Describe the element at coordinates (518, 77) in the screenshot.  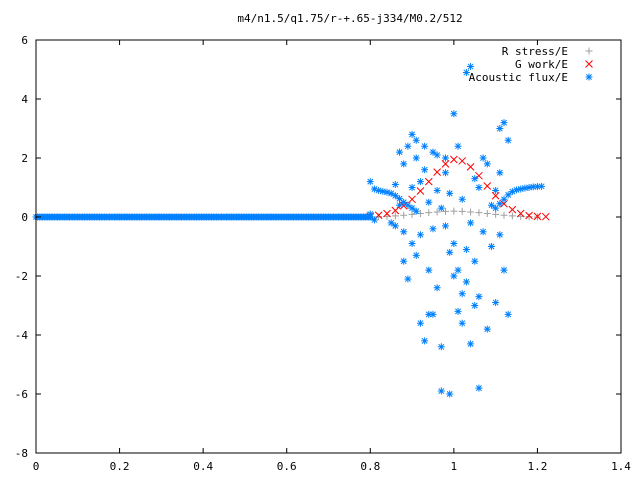
I see `legend-label: Acoustic flux/E` at that location.